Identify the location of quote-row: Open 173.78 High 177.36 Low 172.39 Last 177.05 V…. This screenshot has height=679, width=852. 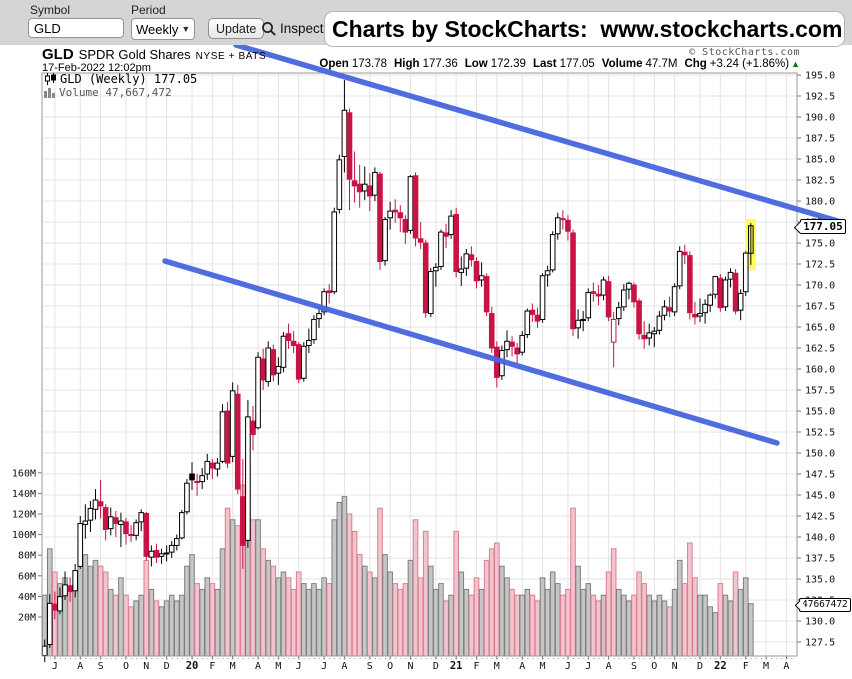
(559, 64).